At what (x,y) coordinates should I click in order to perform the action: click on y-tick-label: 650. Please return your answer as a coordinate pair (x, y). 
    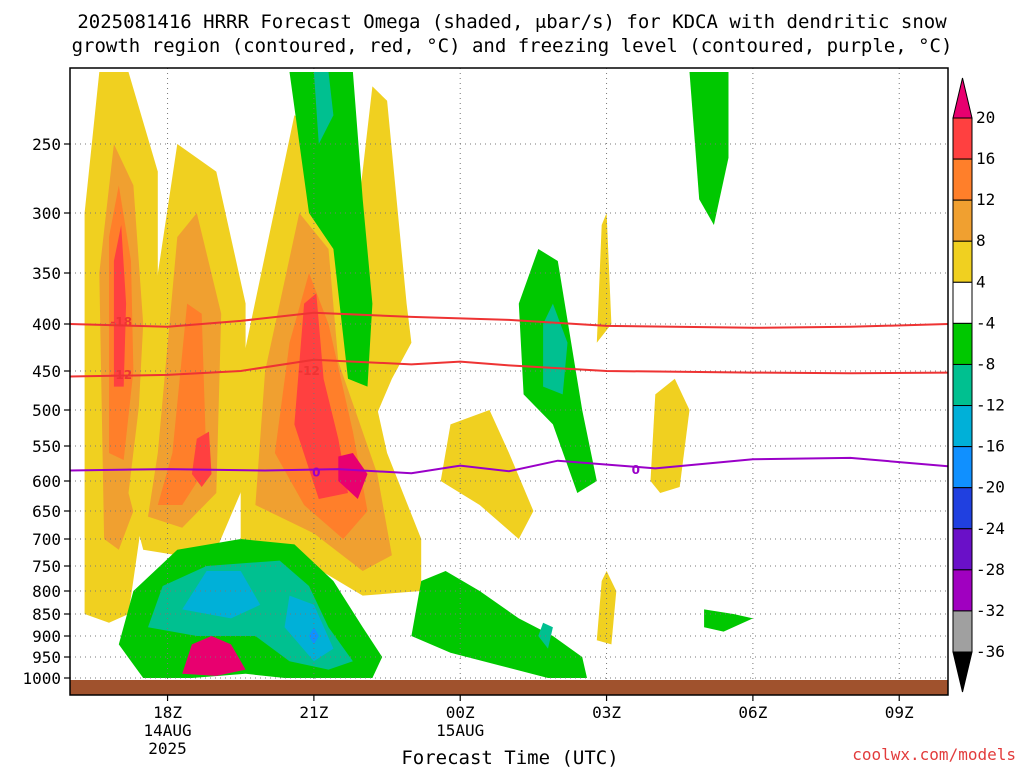
    Looking at the image, I should click on (46, 511).